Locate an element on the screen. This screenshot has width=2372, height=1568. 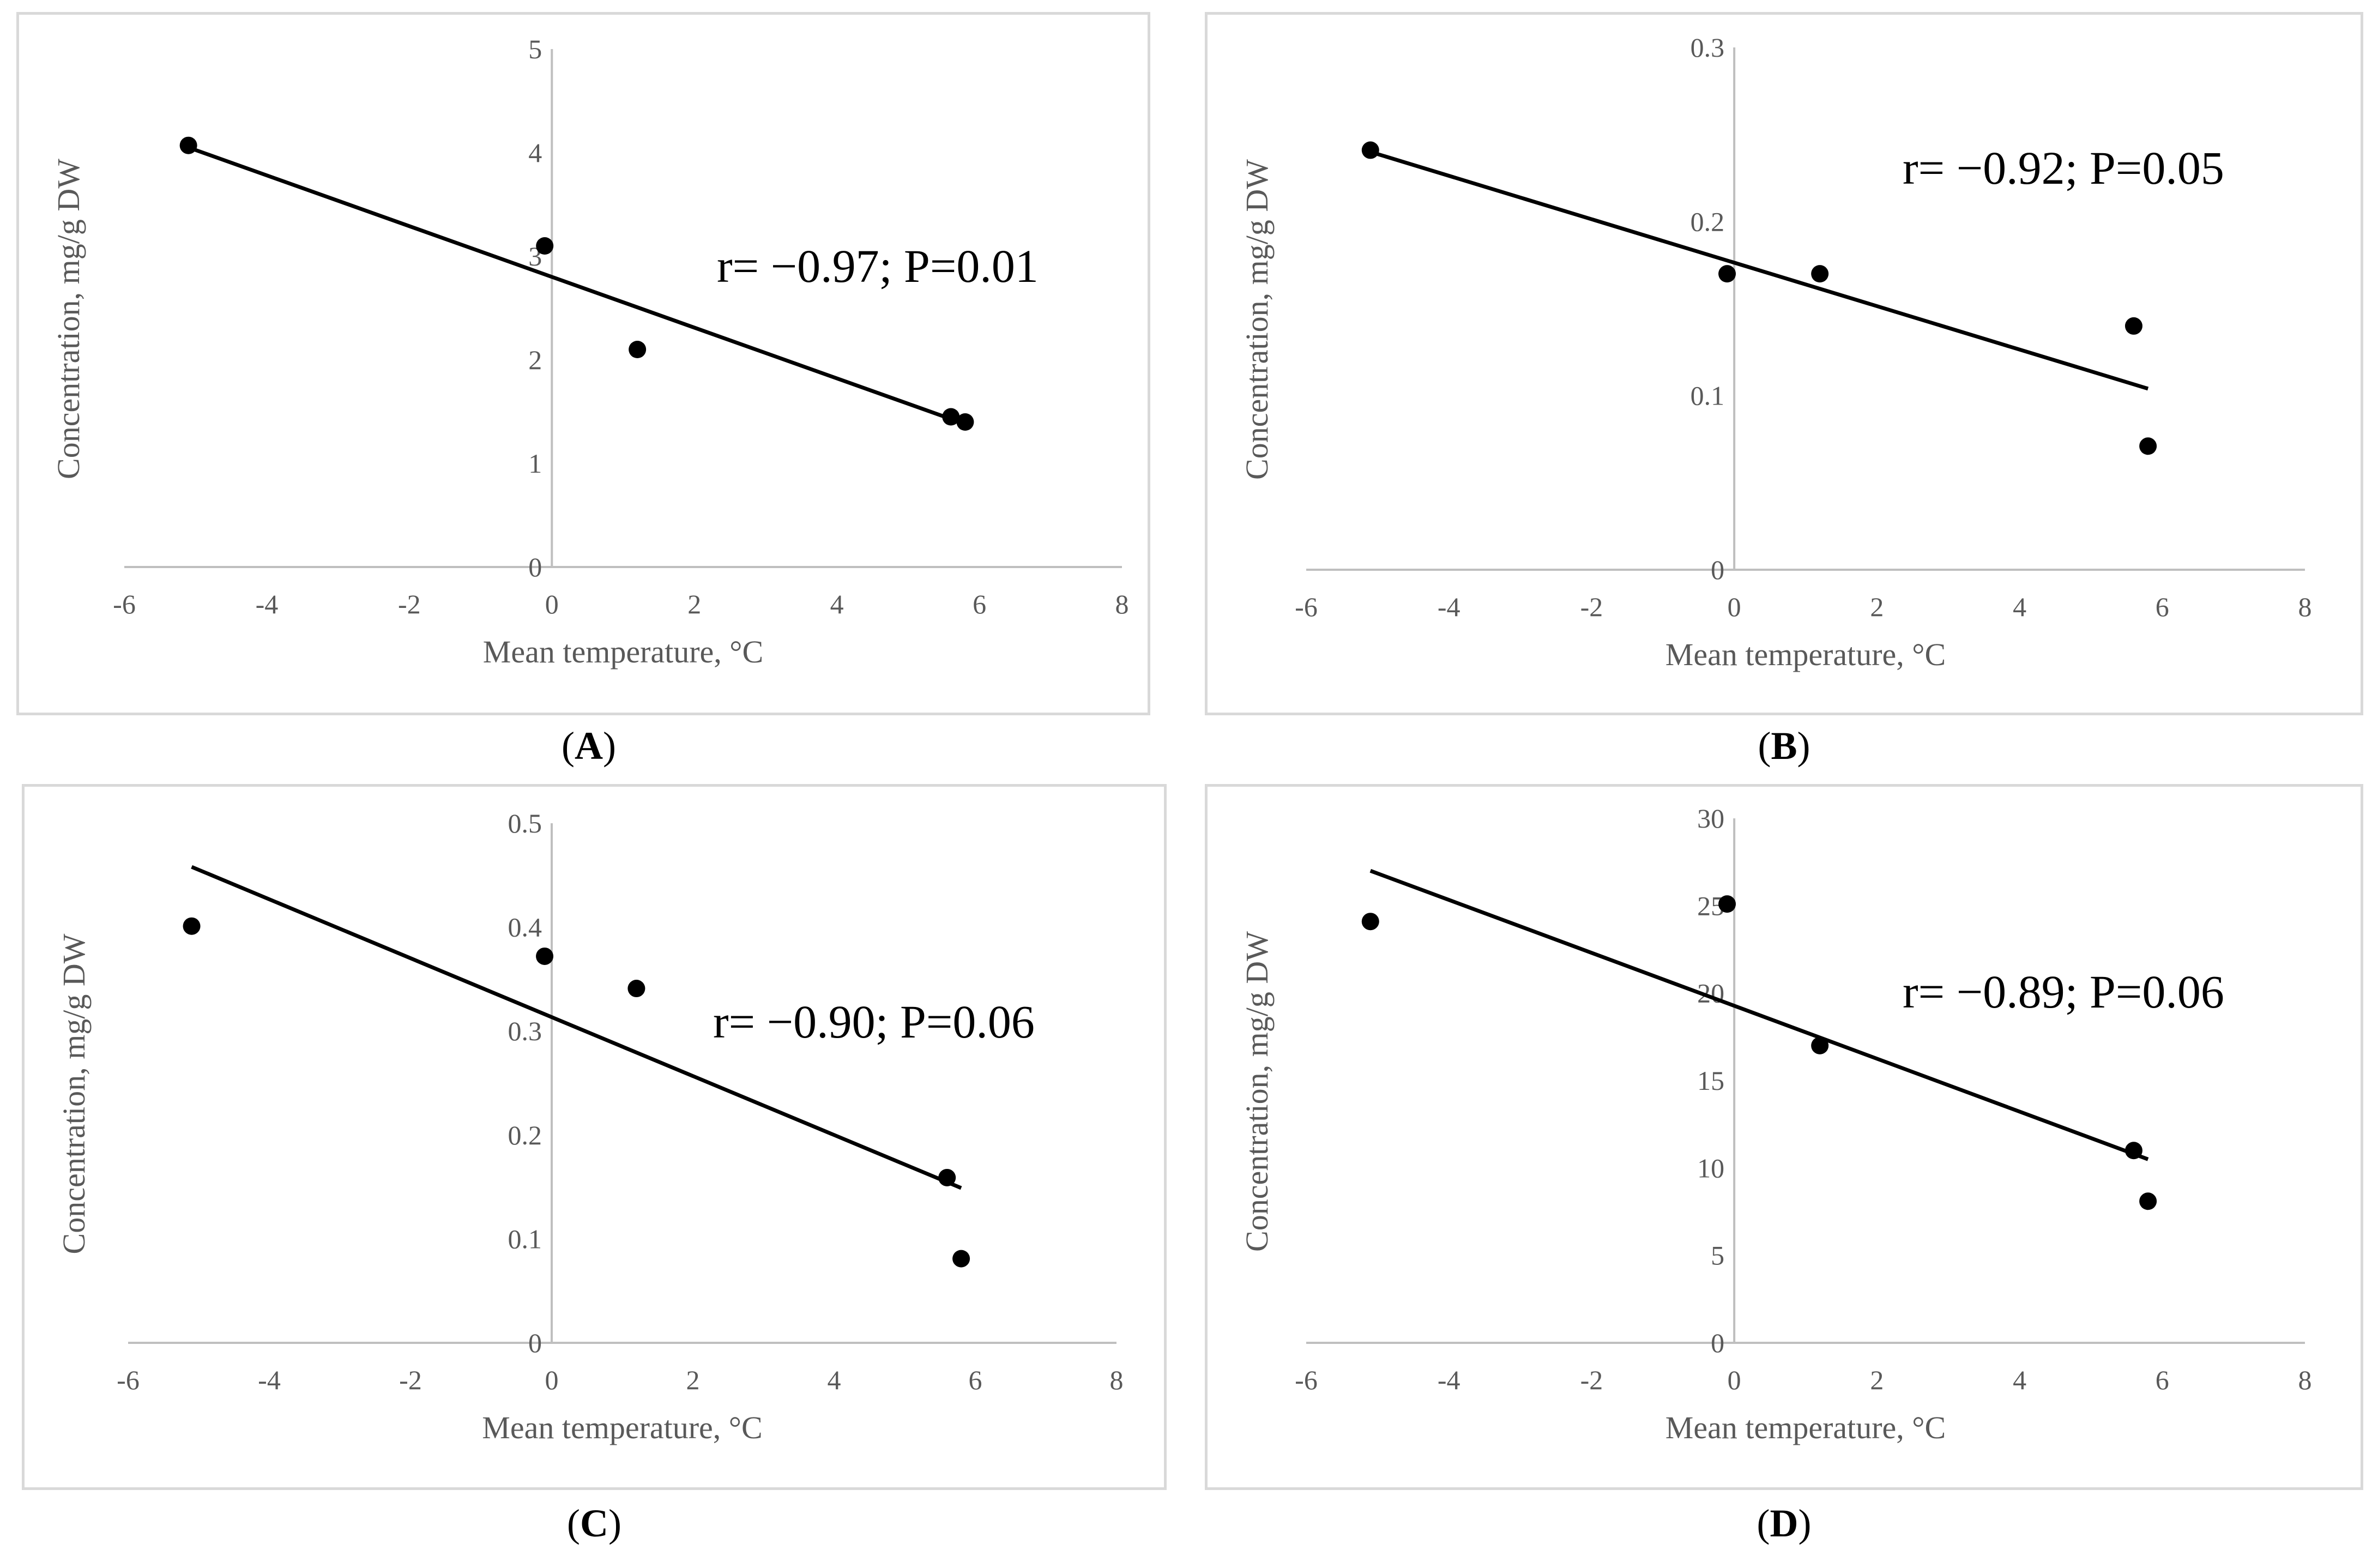
y-tick-label: 30 is located at coordinates (1711, 818).